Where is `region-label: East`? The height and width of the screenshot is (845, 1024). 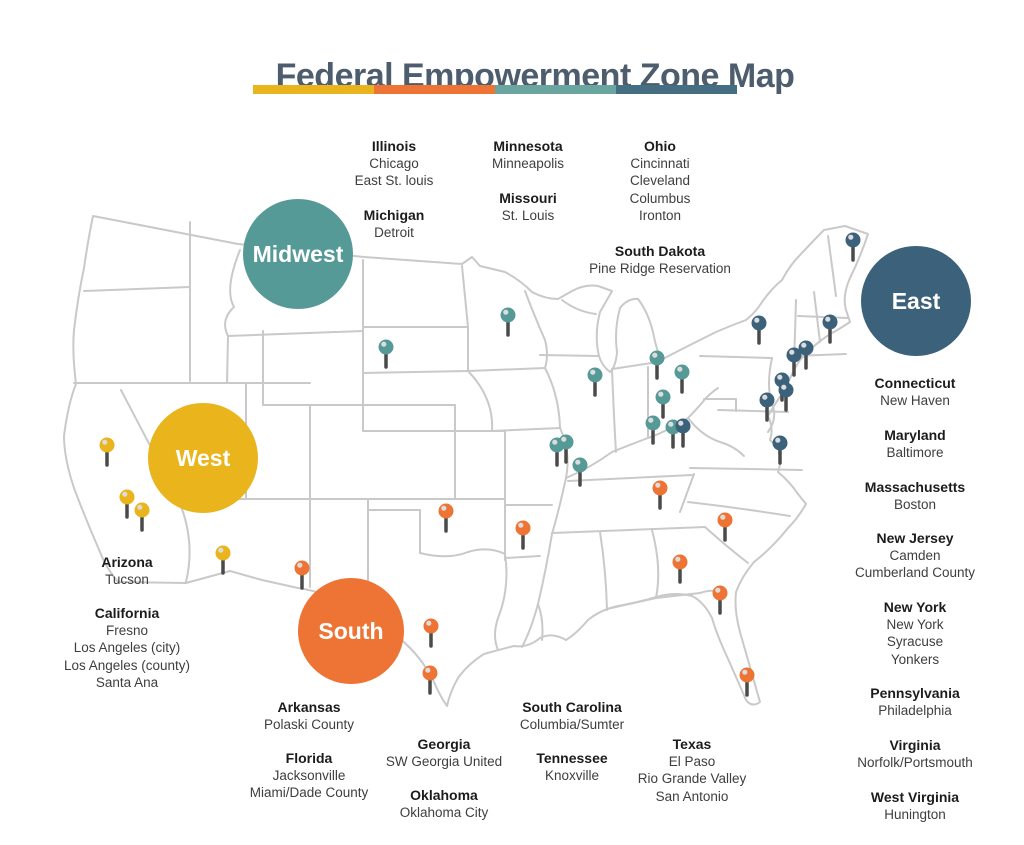
region-label: East is located at coordinates (916, 301).